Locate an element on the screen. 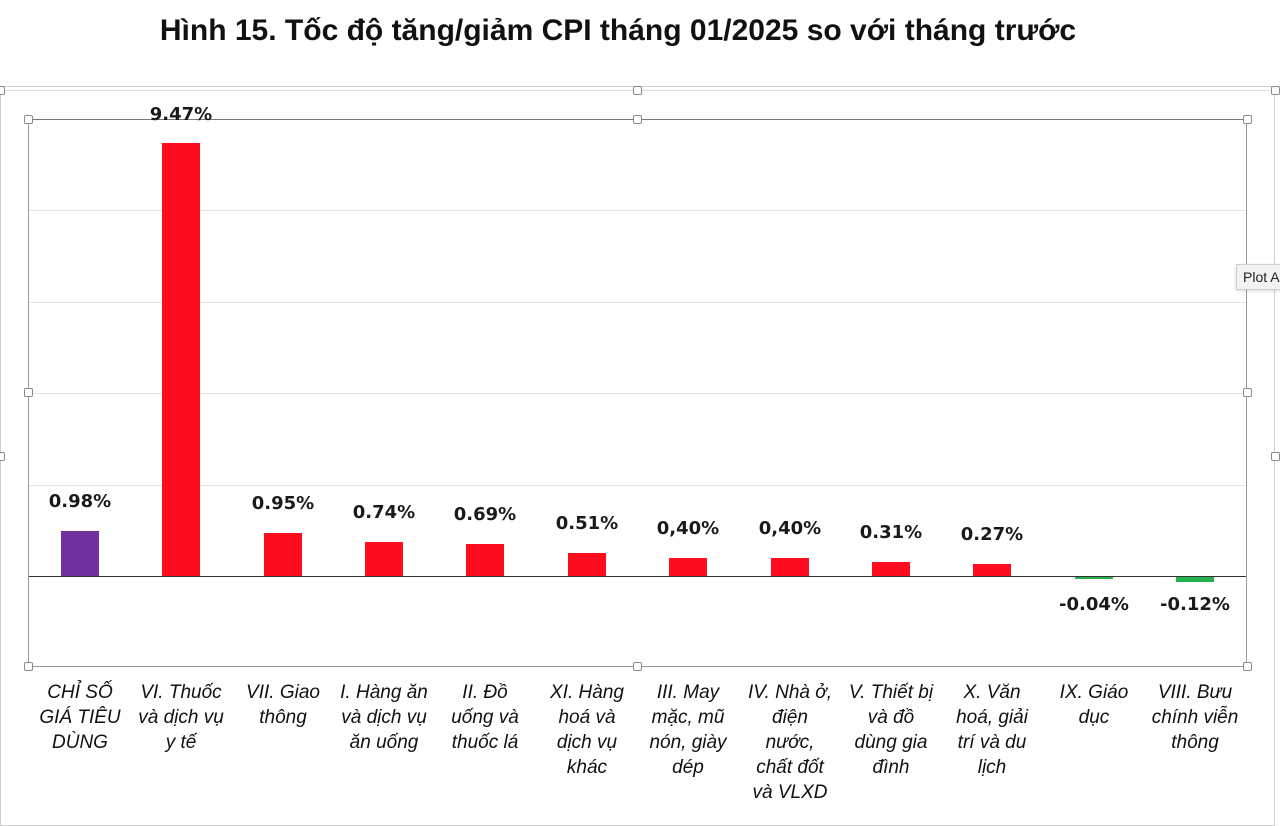 Image resolution: width=1280 pixels, height=826 pixels. category-label: IV. Nhà ở, điện nước, chất đốt và VLXD is located at coordinates (790, 742).